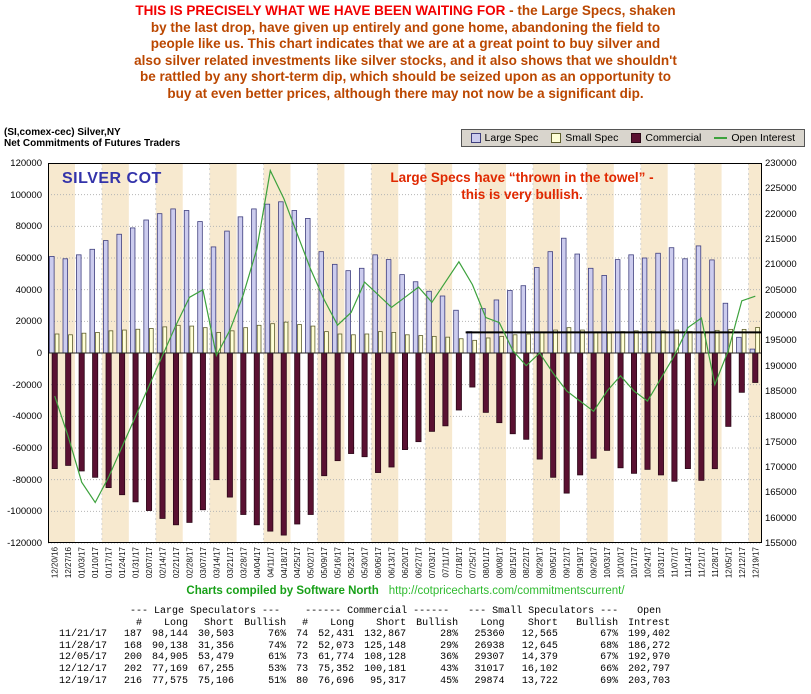 The image size is (811, 694). I want to click on x-tick-label: 01/03/17, so click(82, 562).